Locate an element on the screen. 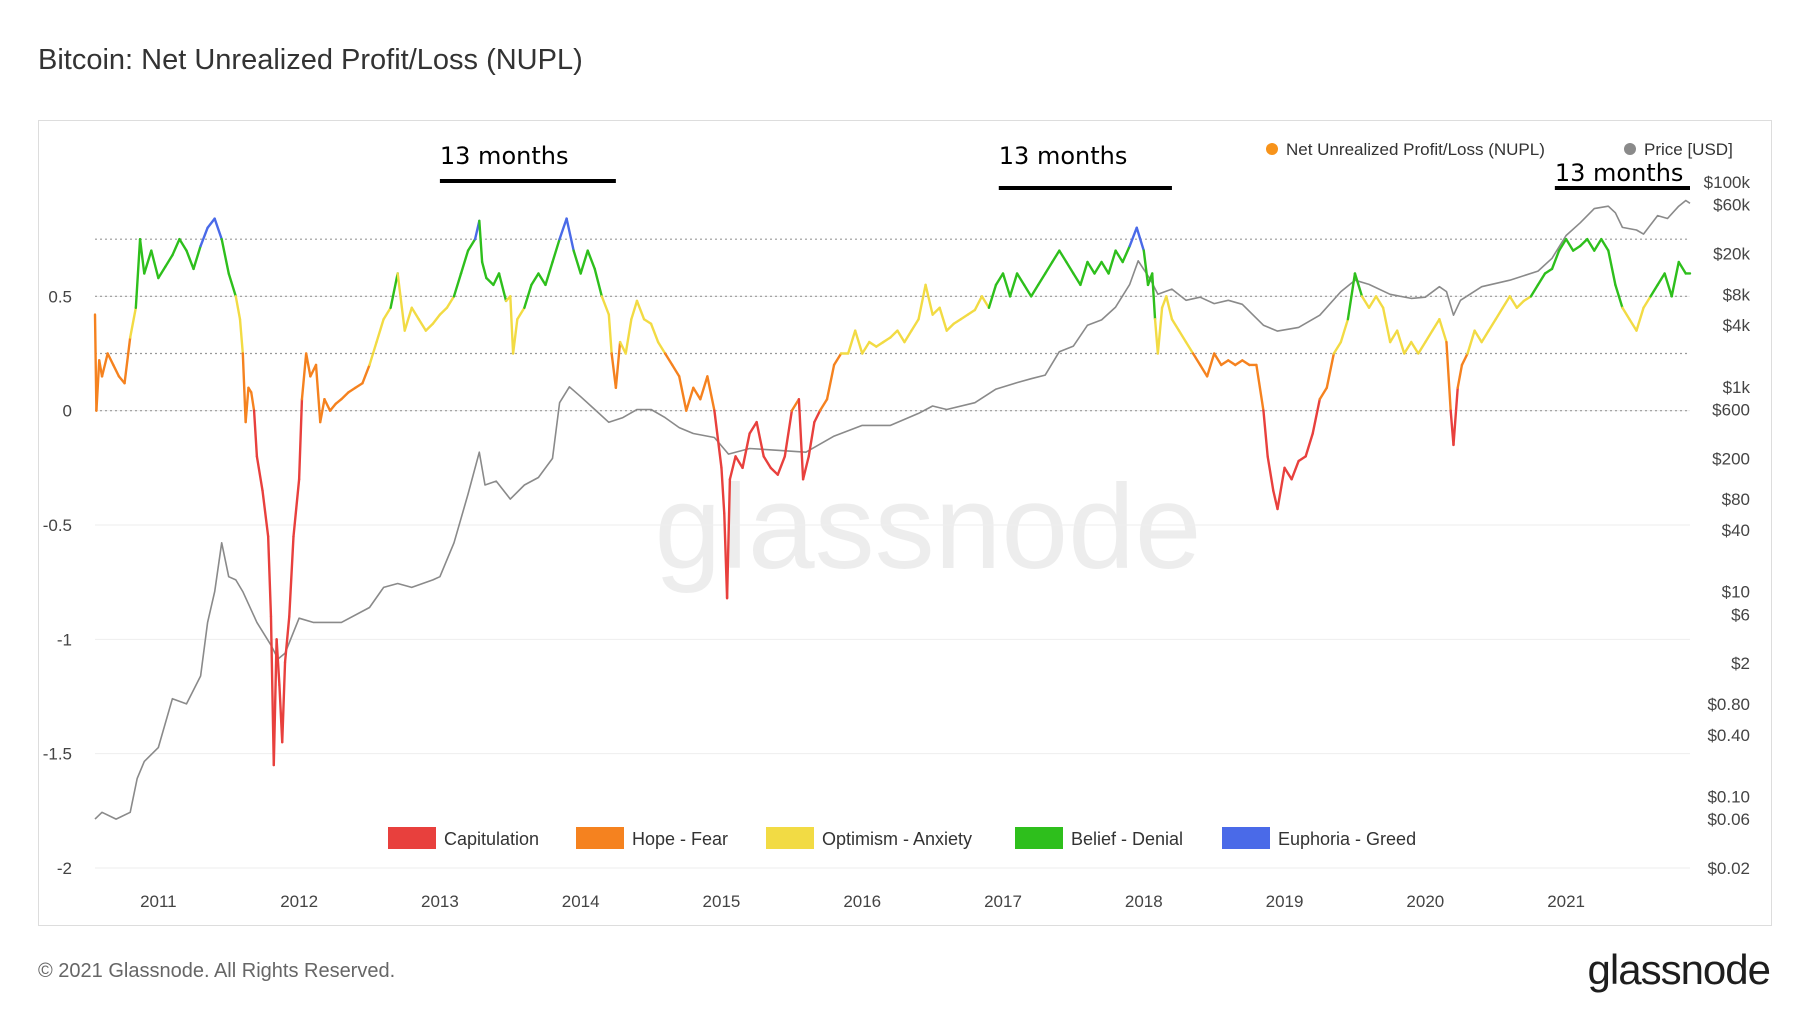  legend-bottom-swatch is located at coordinates (412, 838).